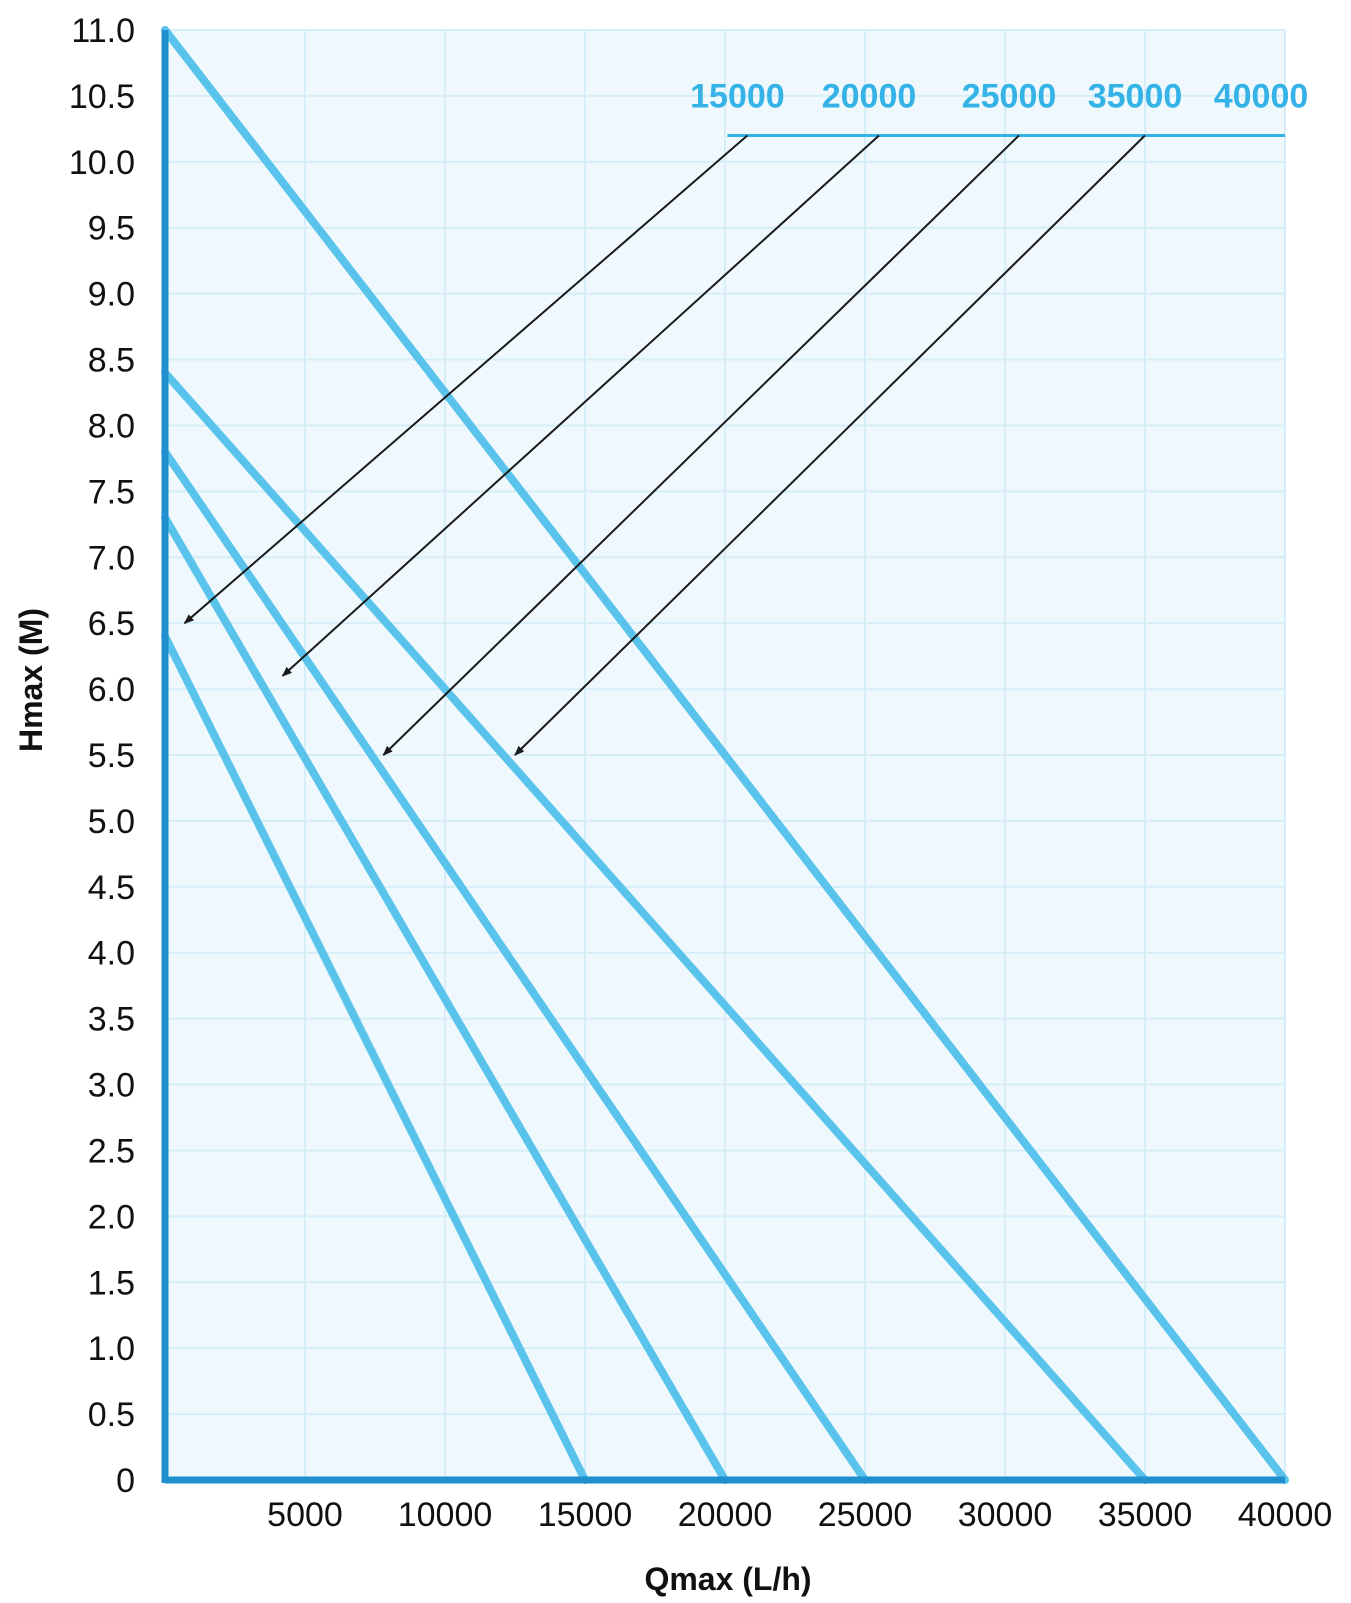 This screenshot has width=1351, height=1603. I want to click on y-tick-label: 9.5, so click(111, 229).